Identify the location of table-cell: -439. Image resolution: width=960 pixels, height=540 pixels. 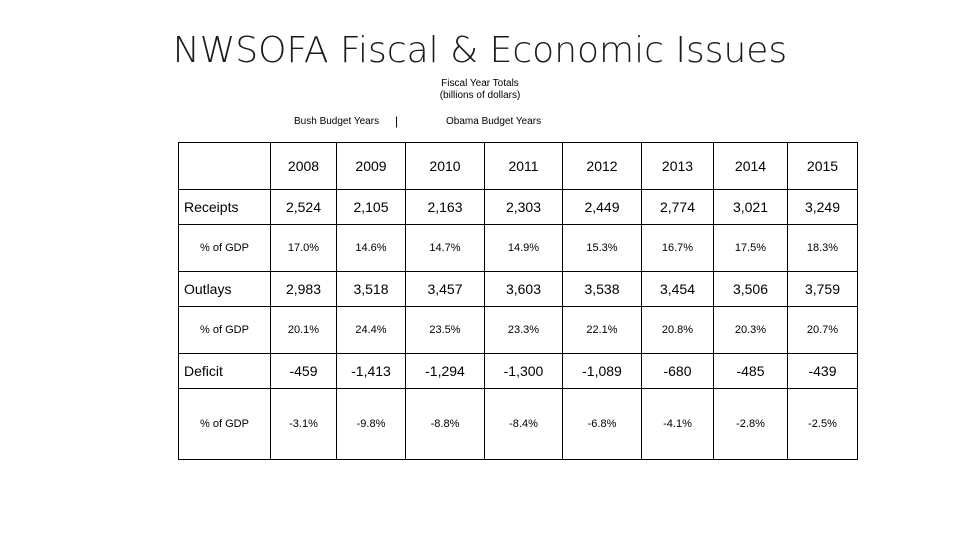
(822, 371).